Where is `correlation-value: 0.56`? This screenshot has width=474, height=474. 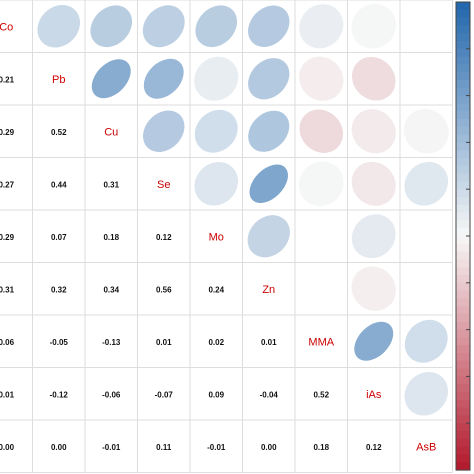 correlation-value: 0.56 is located at coordinates (164, 289).